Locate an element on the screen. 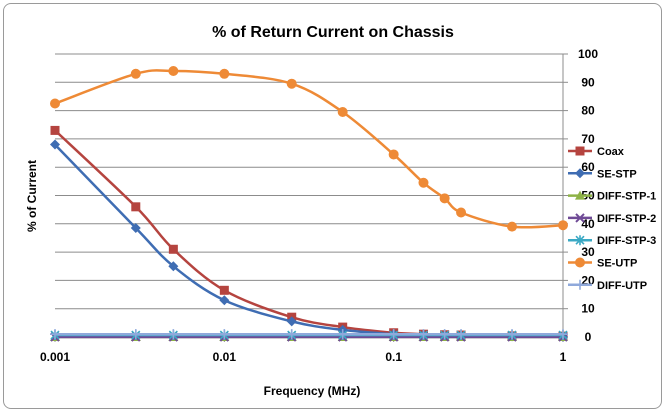  legend-item: Coax is located at coordinates (596, 152).